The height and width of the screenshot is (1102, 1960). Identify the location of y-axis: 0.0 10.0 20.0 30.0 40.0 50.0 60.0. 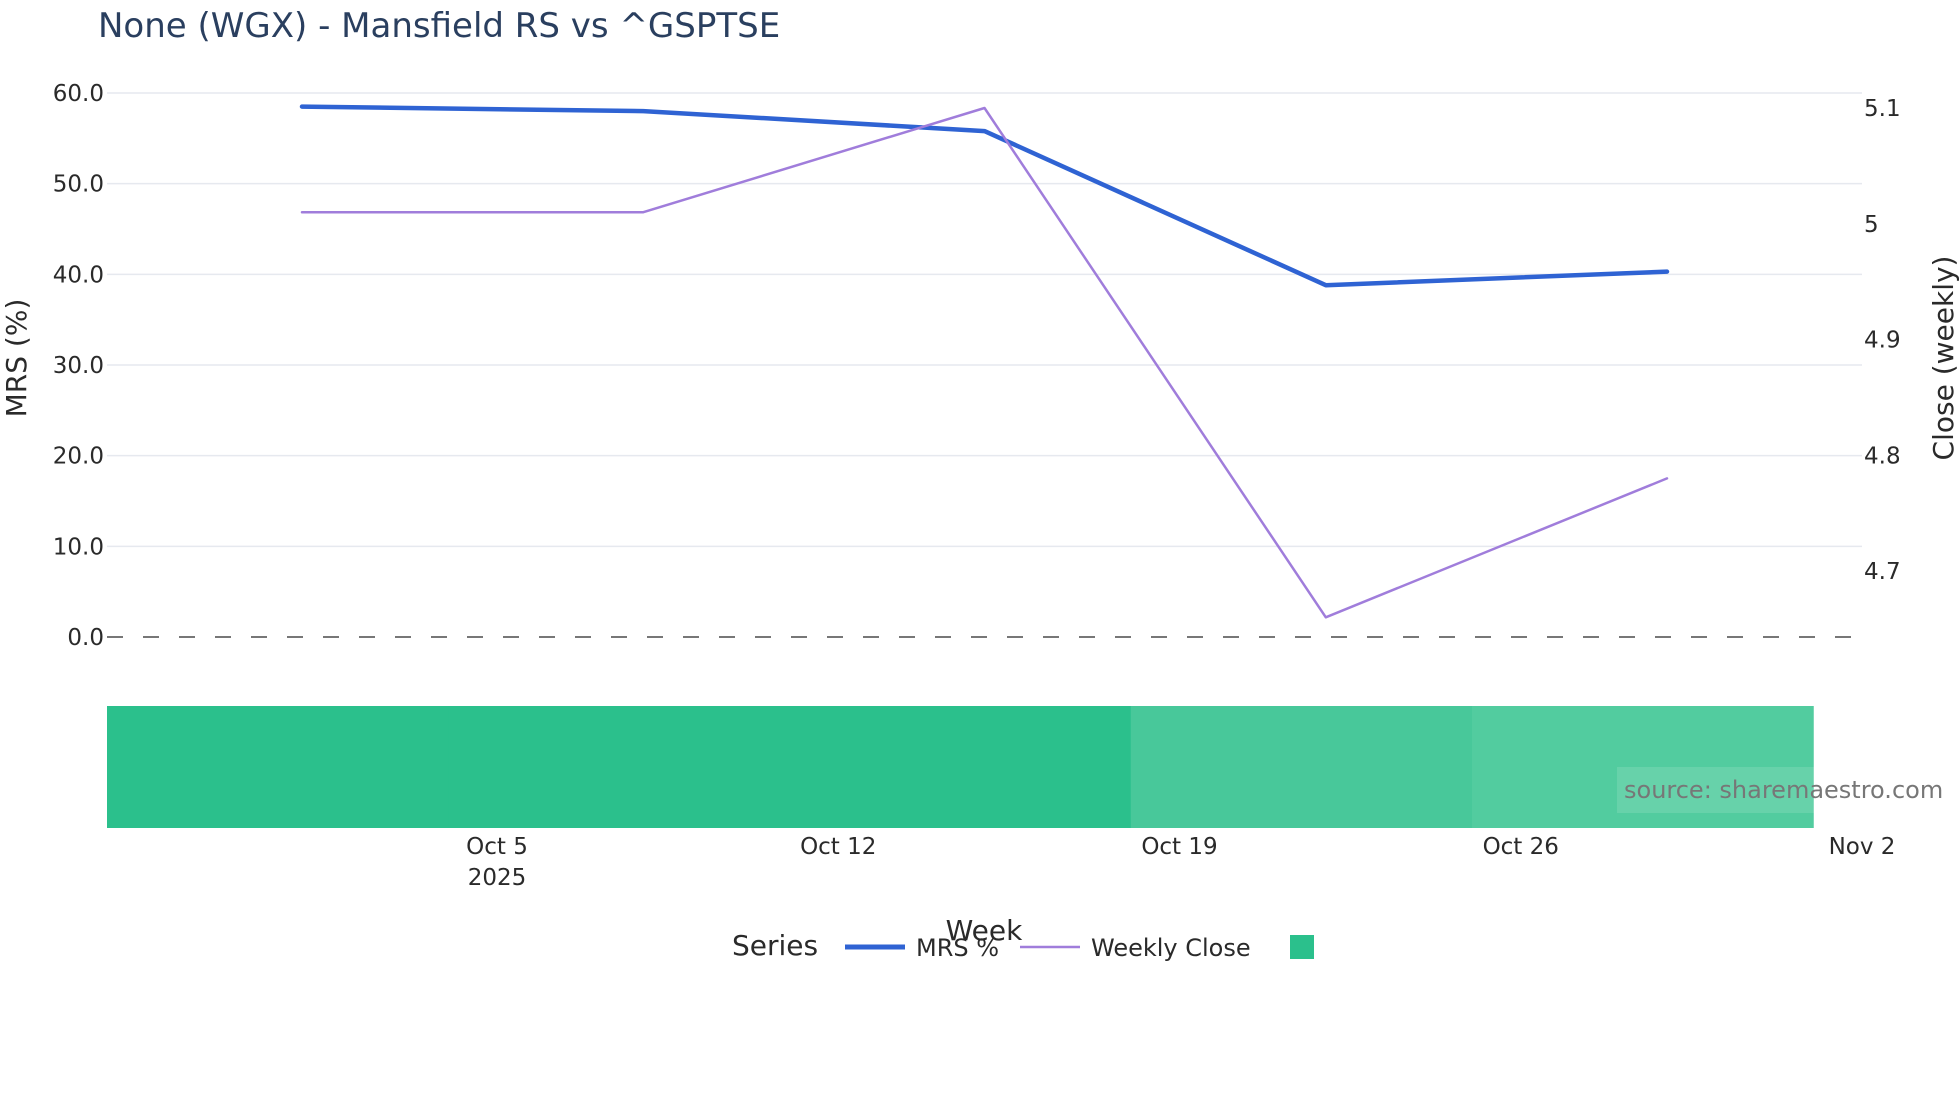
(78, 366).